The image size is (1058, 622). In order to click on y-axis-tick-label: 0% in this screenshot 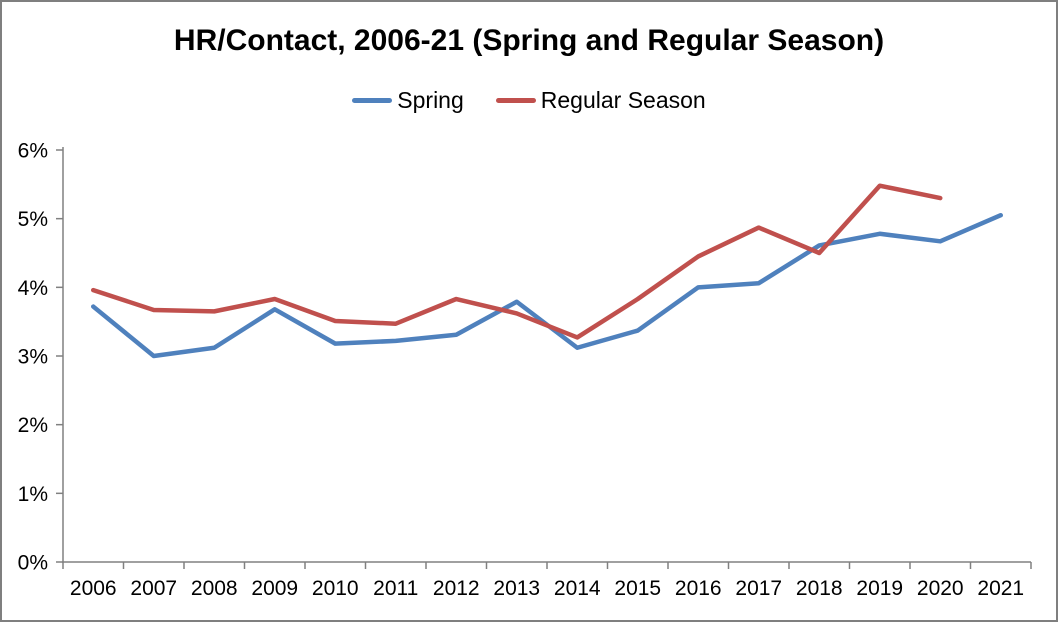, I will do `click(33, 563)`.